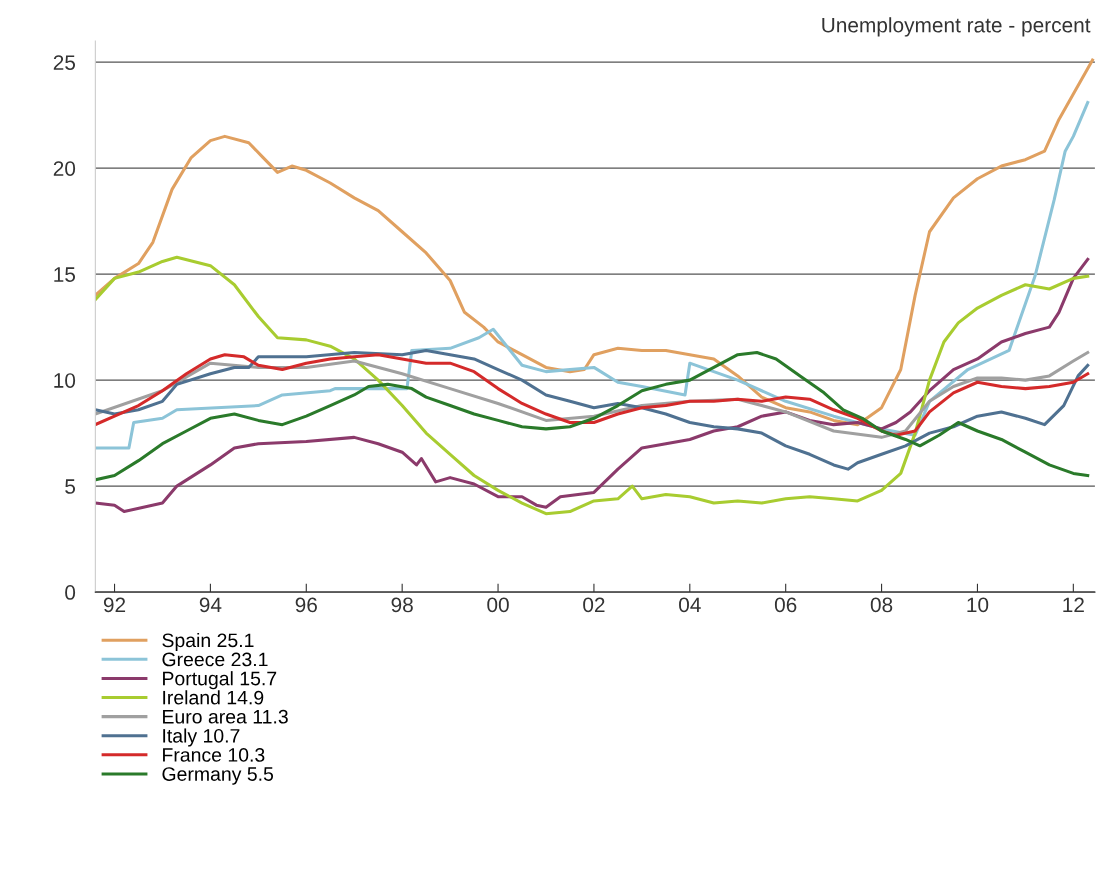 Image resolution: width=1096 pixels, height=872 pixels. Describe the element at coordinates (201, 737) in the screenshot. I see `legend-label: Italy 10.7` at that location.